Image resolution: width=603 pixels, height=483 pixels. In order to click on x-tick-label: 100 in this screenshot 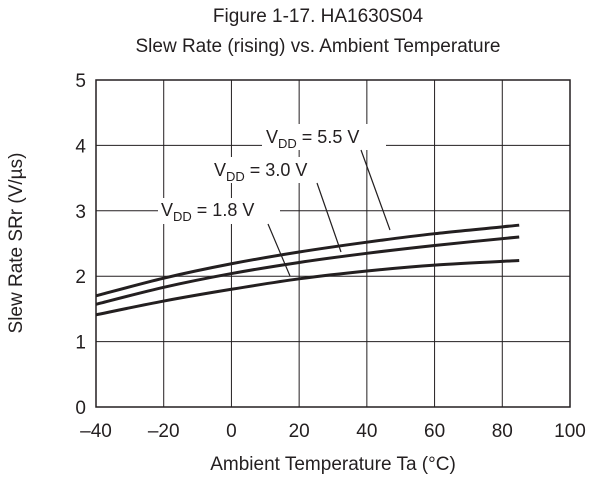, I will do `click(570, 431)`.